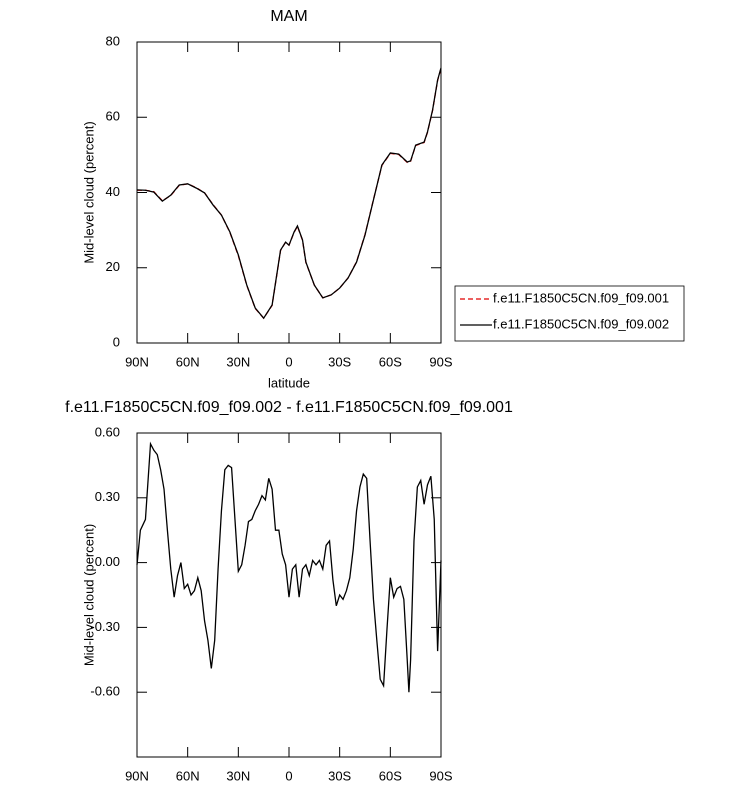 This screenshot has width=733, height=790. What do you see at coordinates (113, 116) in the screenshot?
I see `y-tick-label: 60` at bounding box center [113, 116].